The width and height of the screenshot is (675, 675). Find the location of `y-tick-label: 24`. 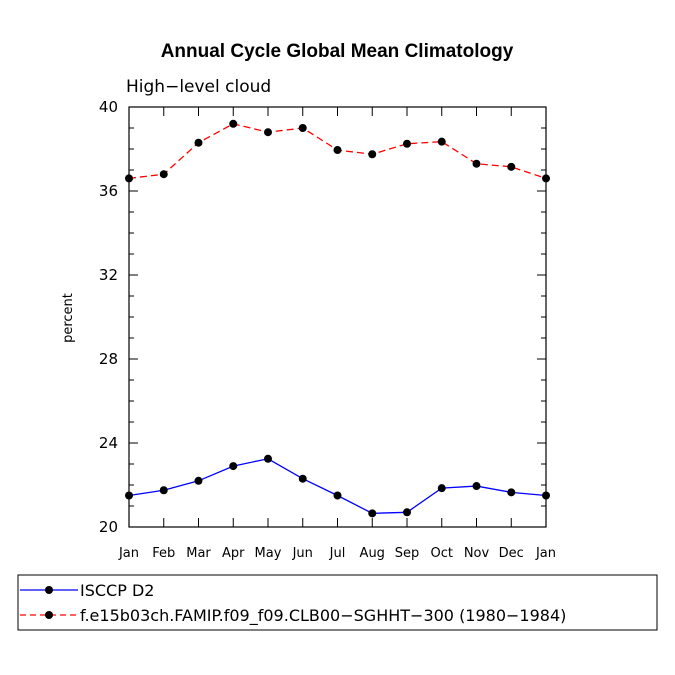

y-tick-label: 24 is located at coordinates (108, 443).